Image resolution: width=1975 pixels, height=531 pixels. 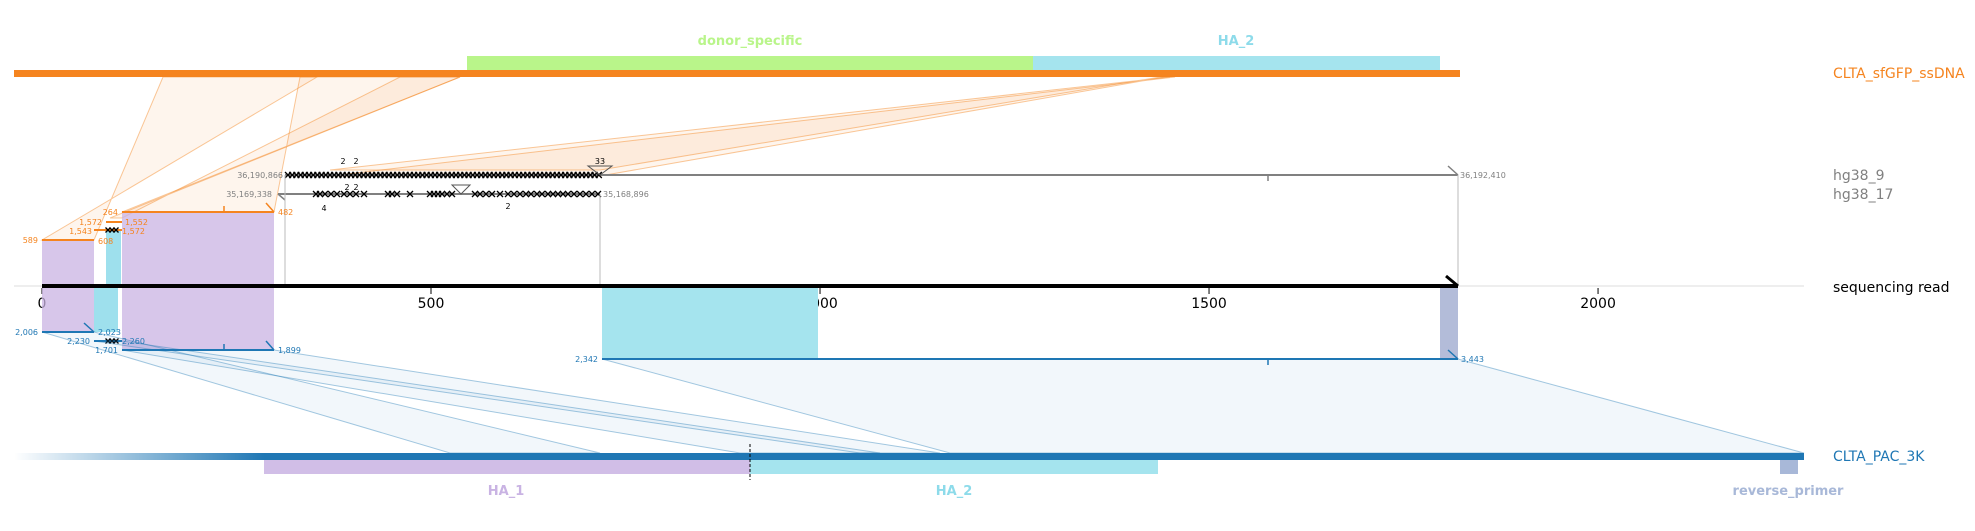 I want to click on hg38-17-count-c: 2, so click(x=355, y=187).